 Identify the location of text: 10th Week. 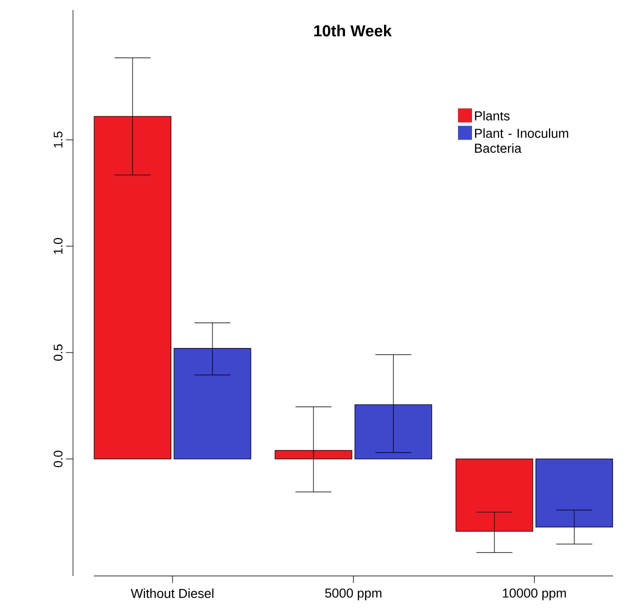
(353, 30).